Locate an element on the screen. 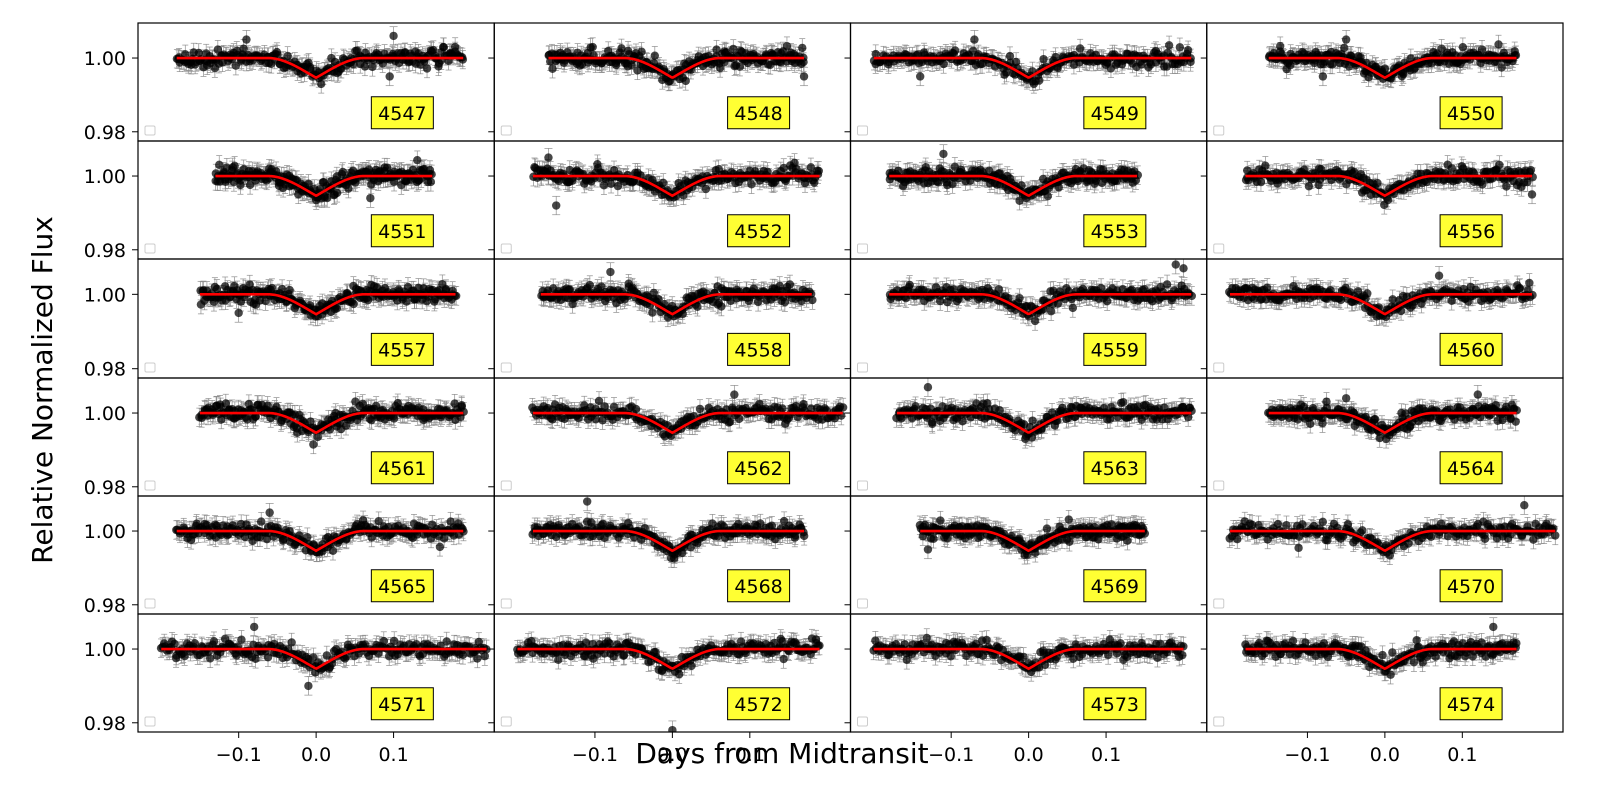 This screenshot has width=1600, height=792. panel-4547: 4547 1.00 0.98 is located at coordinates (289, 83).